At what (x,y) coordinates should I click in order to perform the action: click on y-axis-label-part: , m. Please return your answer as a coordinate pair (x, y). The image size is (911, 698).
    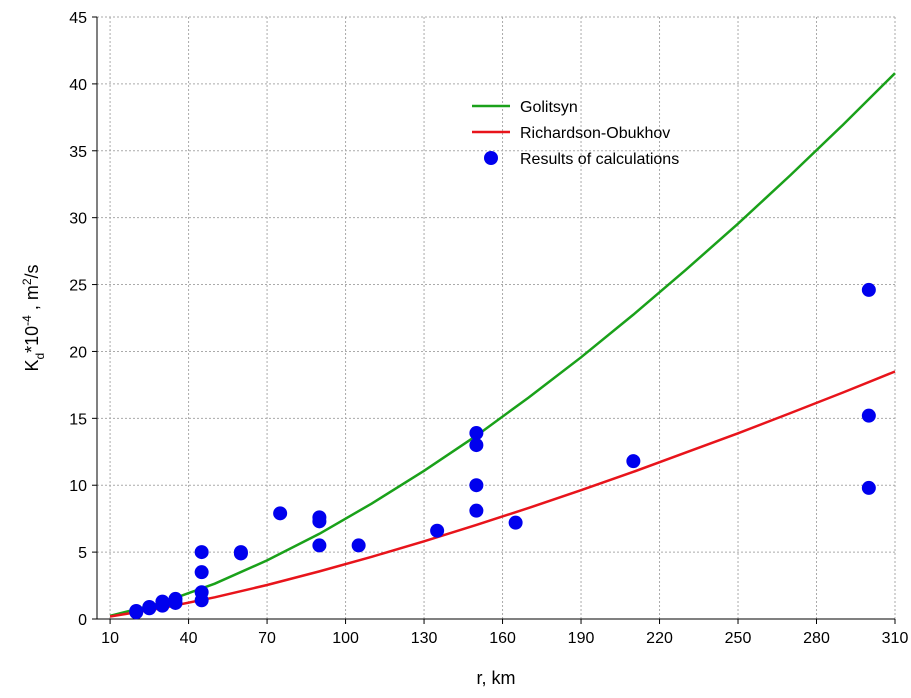
    Looking at the image, I should click on (32, 300).